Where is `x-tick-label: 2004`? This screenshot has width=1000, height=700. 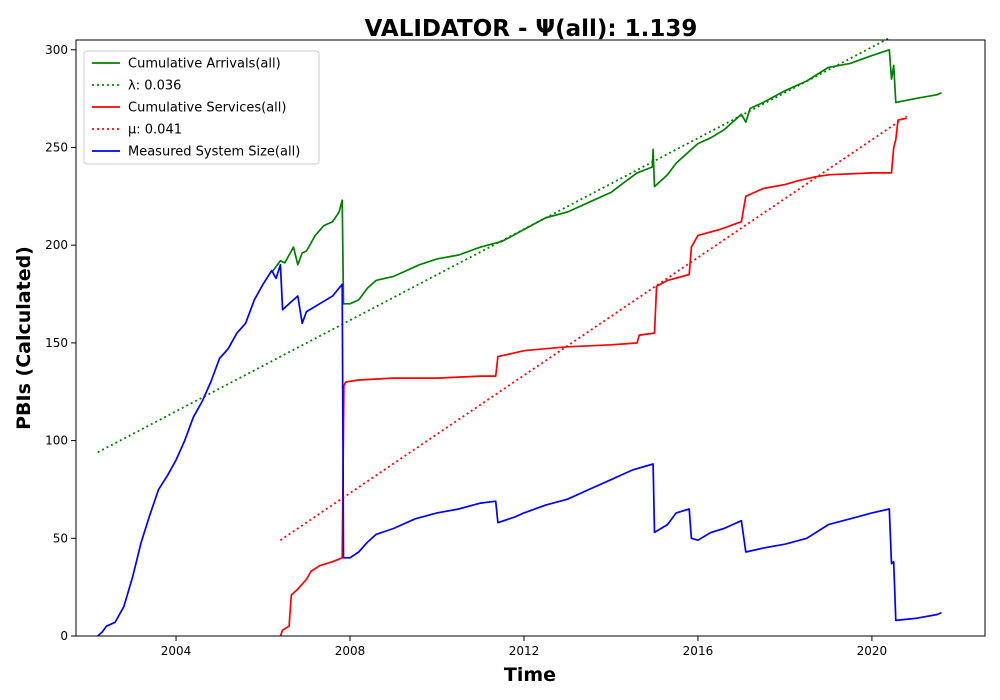
x-tick-label: 2004 is located at coordinates (176, 651).